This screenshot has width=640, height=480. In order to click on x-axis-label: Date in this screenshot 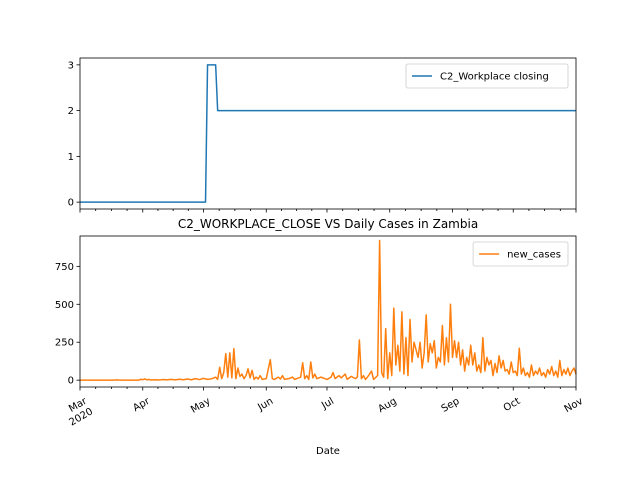, I will do `click(328, 451)`.